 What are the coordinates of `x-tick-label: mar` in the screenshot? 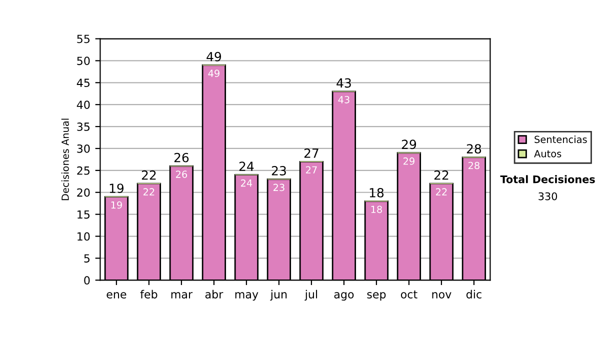 It's located at (182, 295).